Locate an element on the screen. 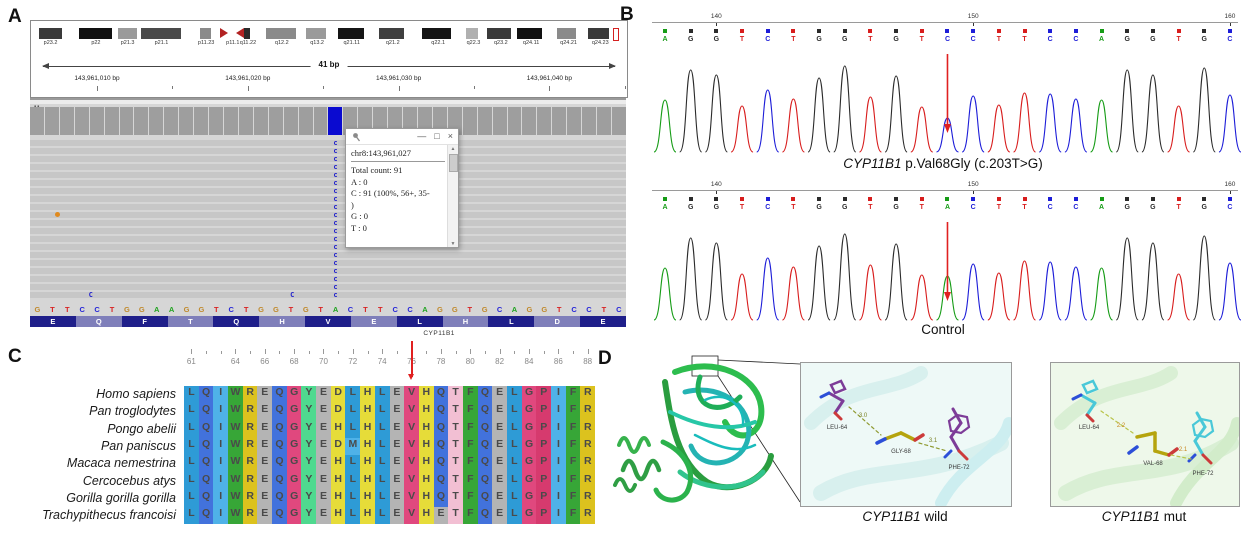 This screenshot has height=533, width=1243. ideogram-band-label: q21.2 is located at coordinates (392, 43).